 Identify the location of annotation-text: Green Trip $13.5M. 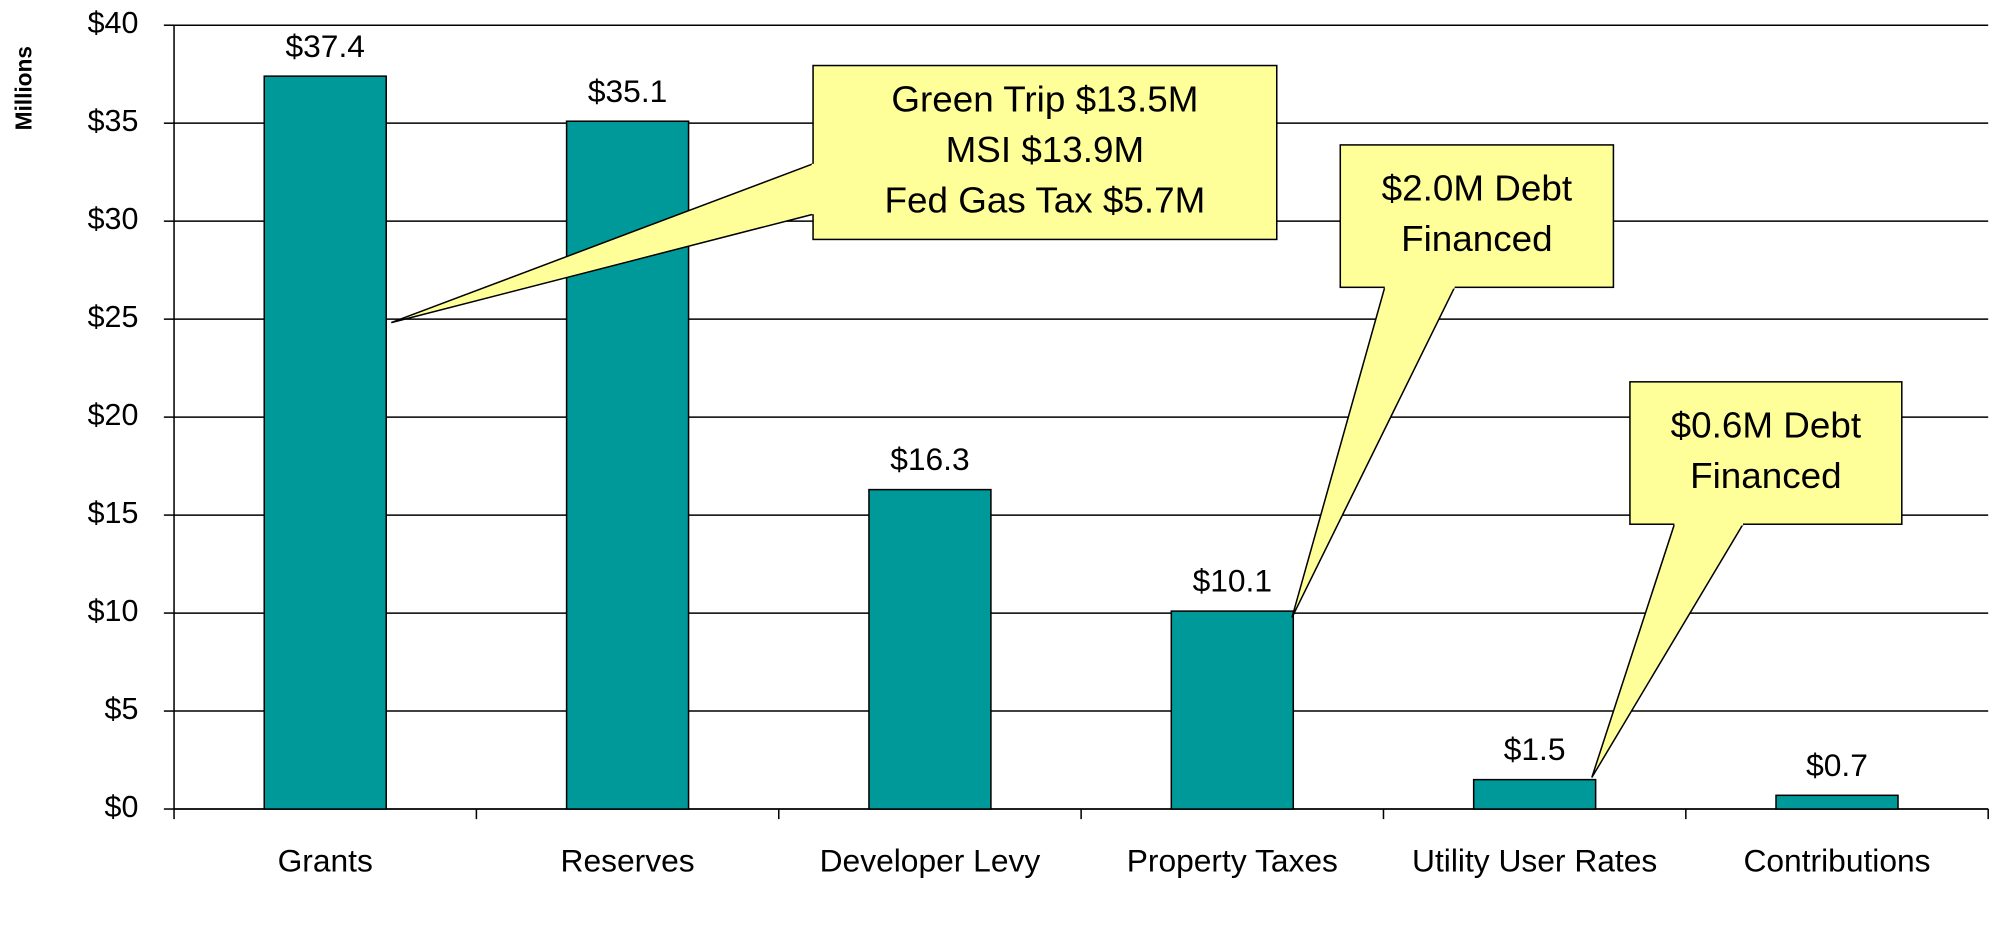
(1044, 99).